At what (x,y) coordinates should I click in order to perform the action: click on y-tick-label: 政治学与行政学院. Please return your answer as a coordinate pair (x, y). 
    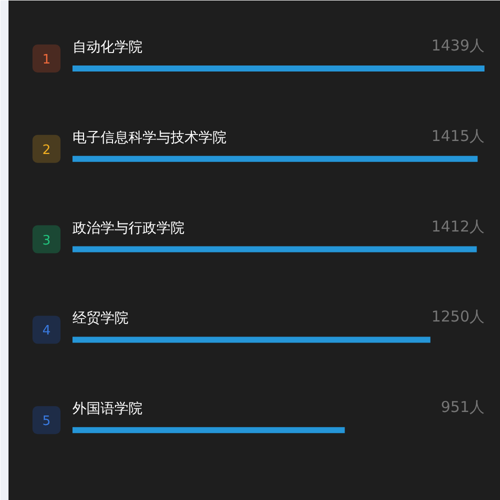
    Looking at the image, I should click on (128, 228).